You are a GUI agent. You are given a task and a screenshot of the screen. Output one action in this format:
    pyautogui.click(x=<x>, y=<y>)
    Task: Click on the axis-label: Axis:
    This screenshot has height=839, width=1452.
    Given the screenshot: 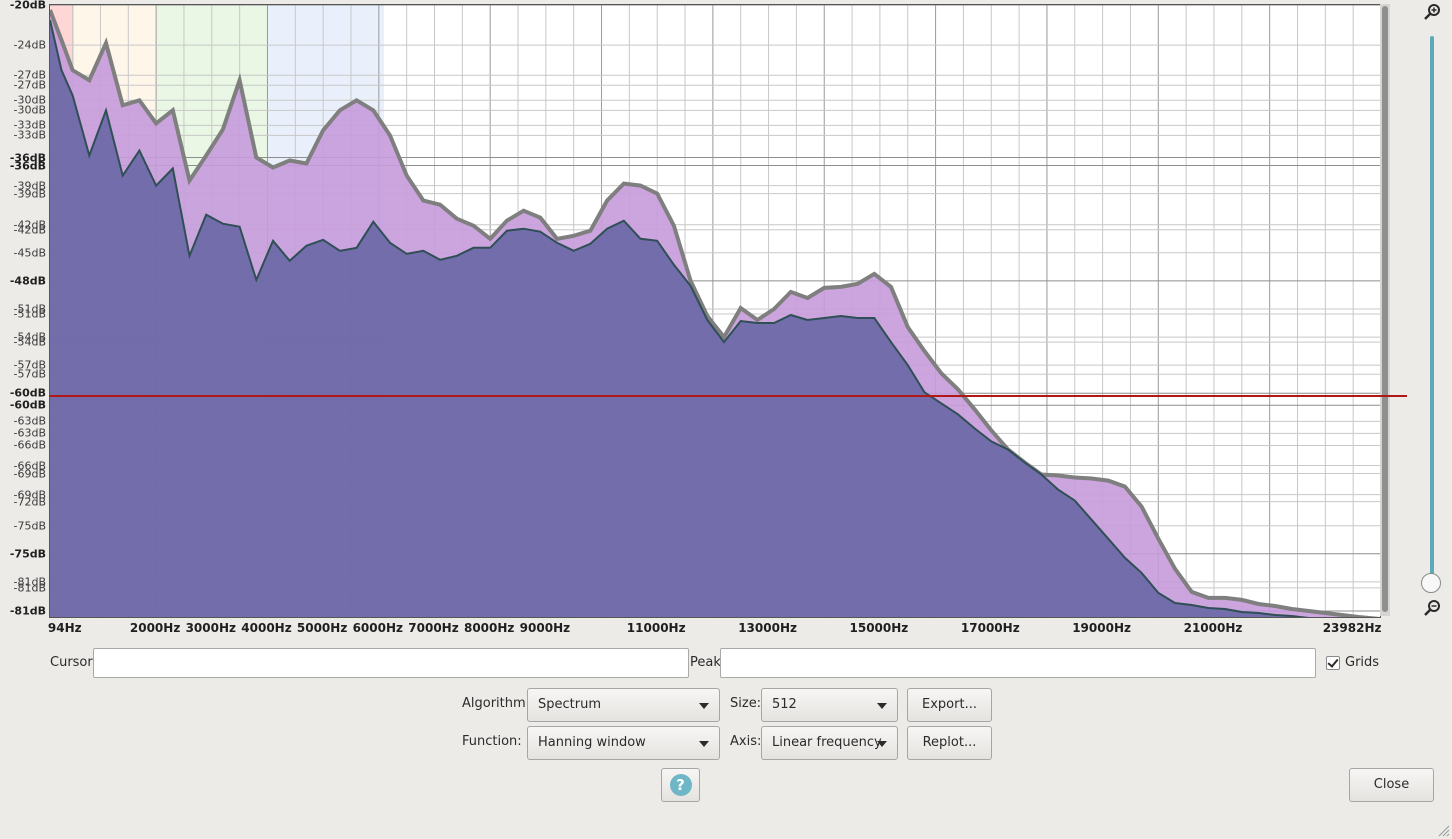 What is the action you would take?
    pyautogui.click(x=746, y=741)
    